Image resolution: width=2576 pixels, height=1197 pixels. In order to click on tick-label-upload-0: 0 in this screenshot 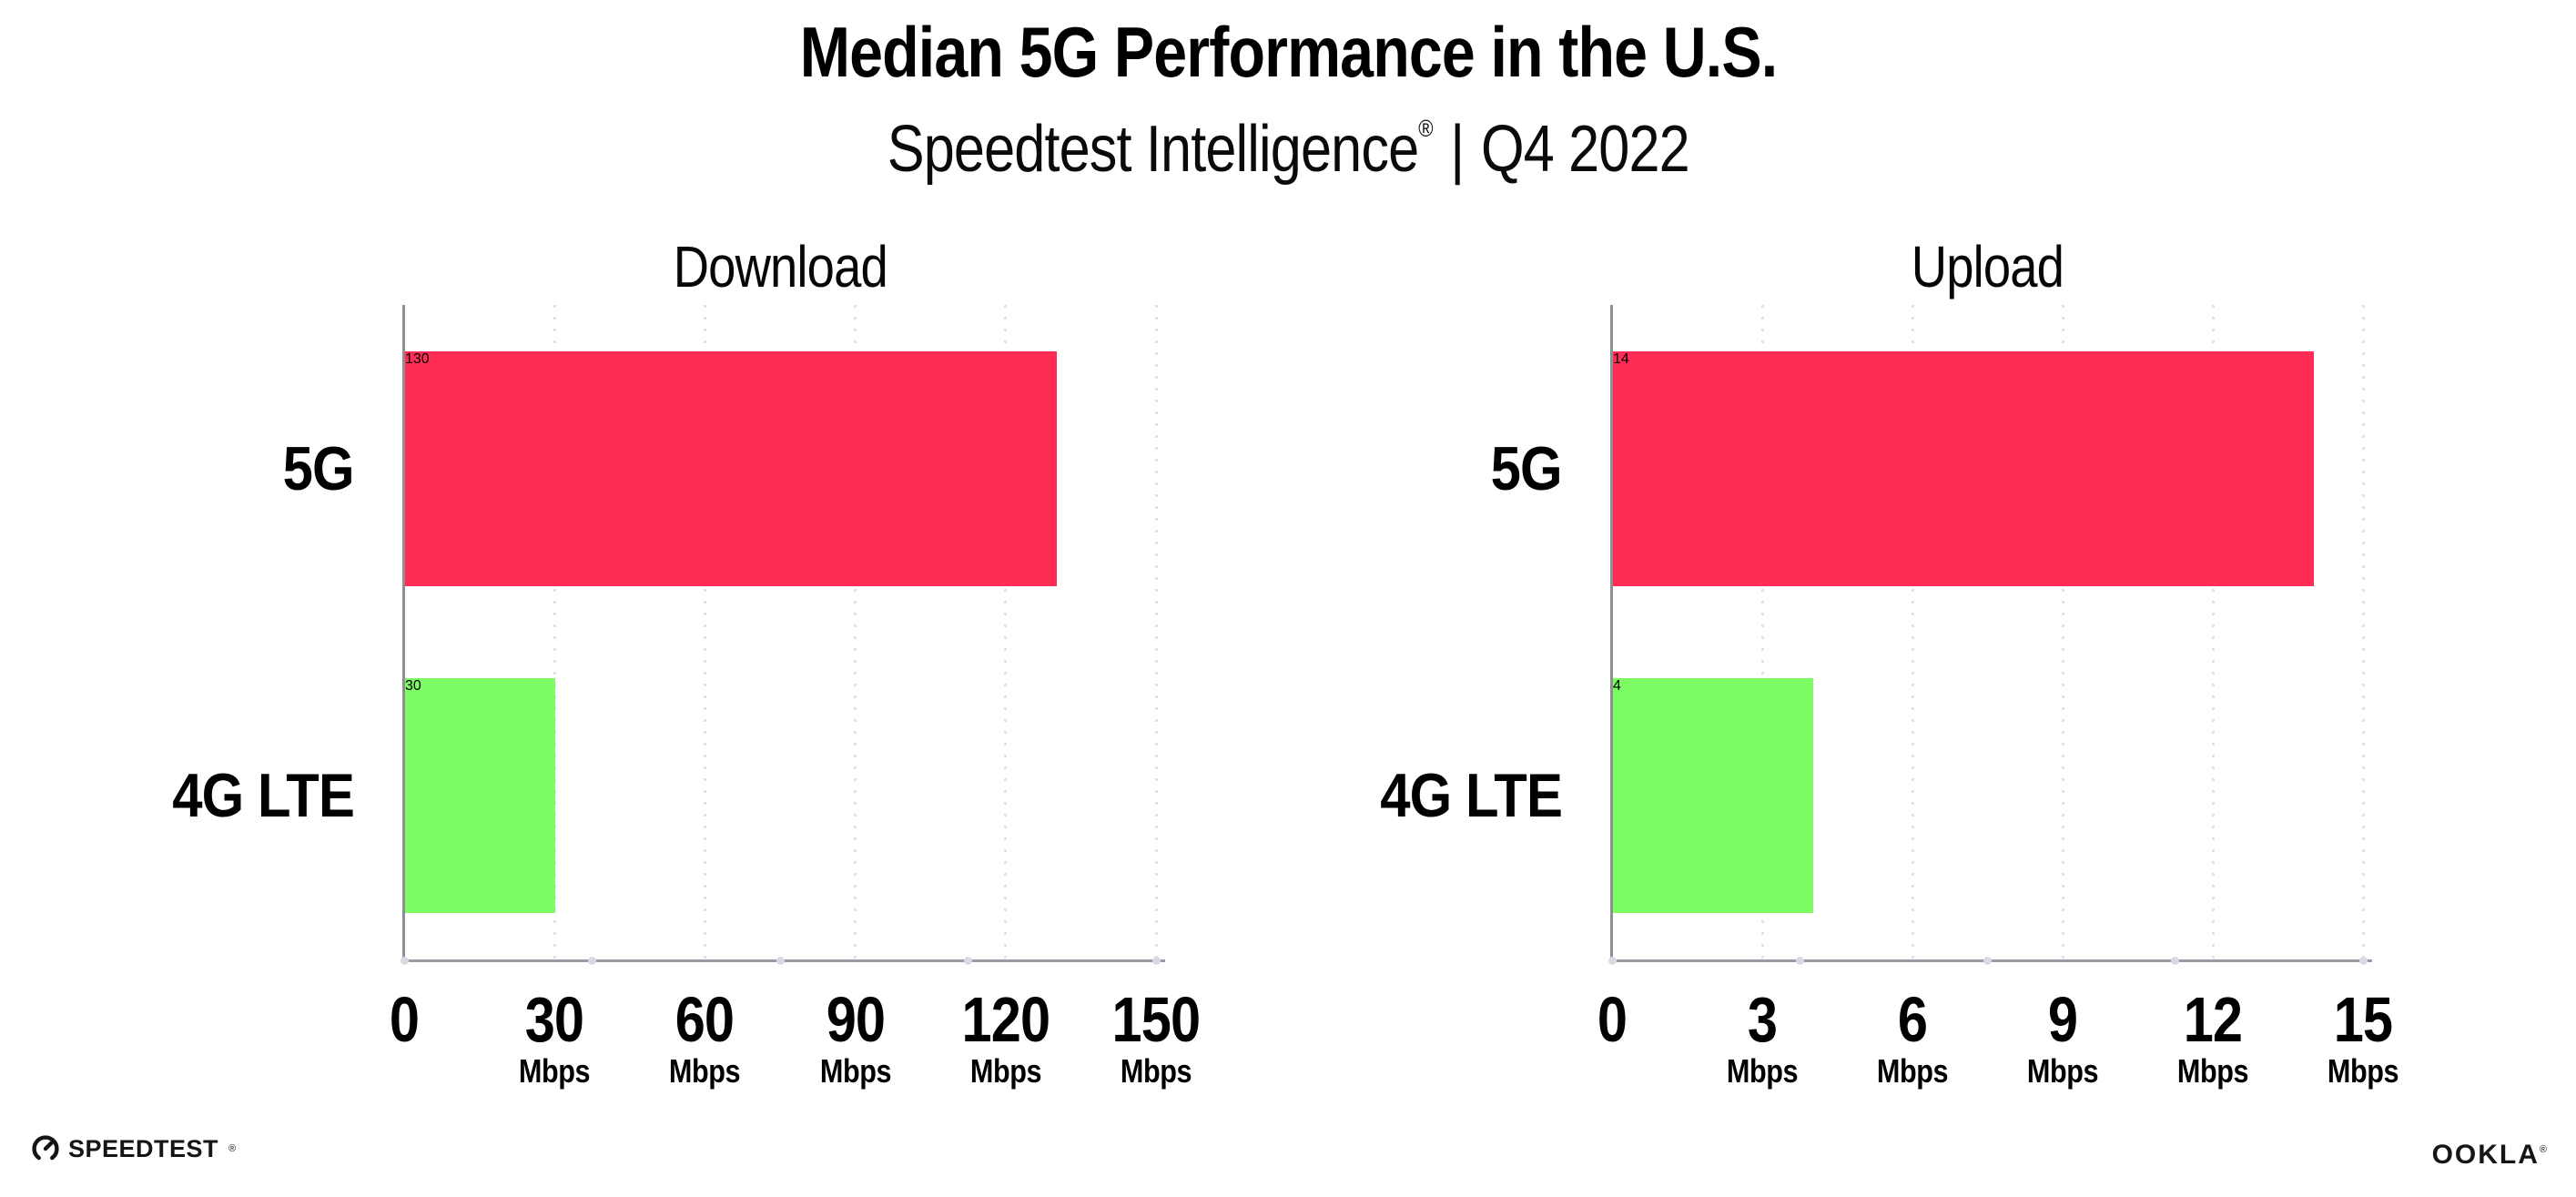, I will do `click(1612, 1020)`.